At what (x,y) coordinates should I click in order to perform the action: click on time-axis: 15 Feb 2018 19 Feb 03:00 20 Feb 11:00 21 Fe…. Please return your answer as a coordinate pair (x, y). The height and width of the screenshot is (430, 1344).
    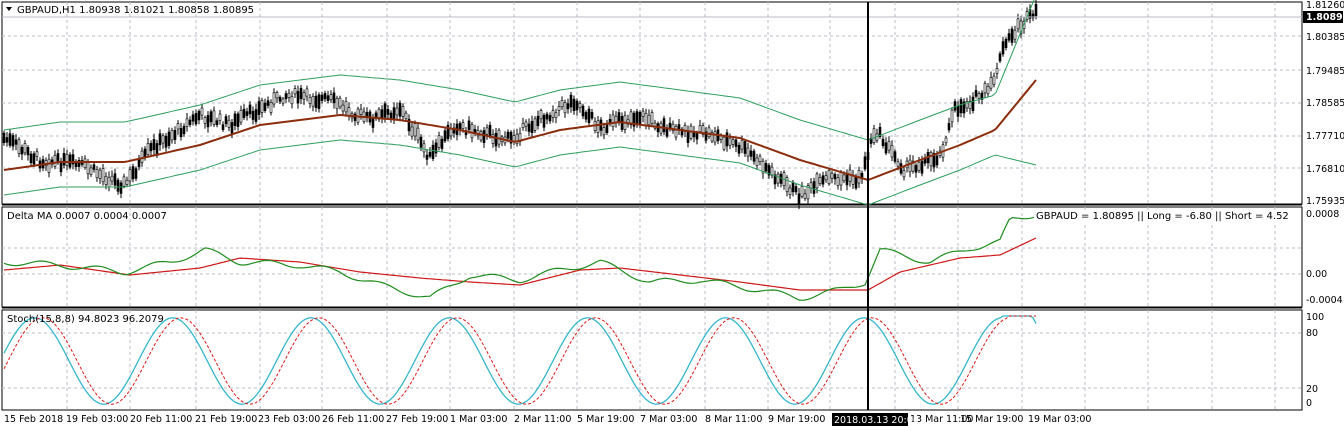
    Looking at the image, I should click on (547, 419).